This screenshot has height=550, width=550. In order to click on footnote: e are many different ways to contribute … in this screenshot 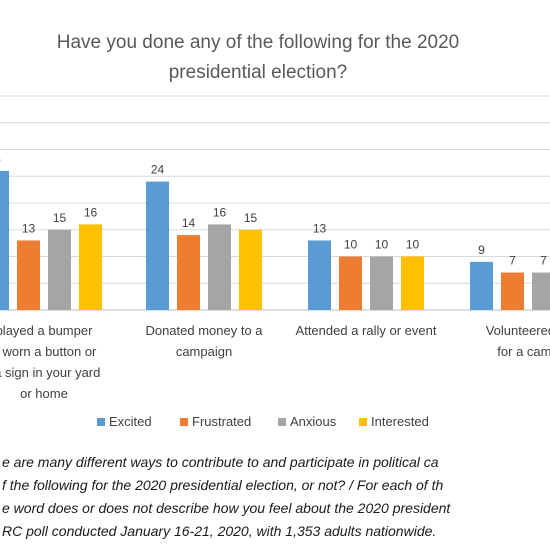, I will do `click(226, 496)`.